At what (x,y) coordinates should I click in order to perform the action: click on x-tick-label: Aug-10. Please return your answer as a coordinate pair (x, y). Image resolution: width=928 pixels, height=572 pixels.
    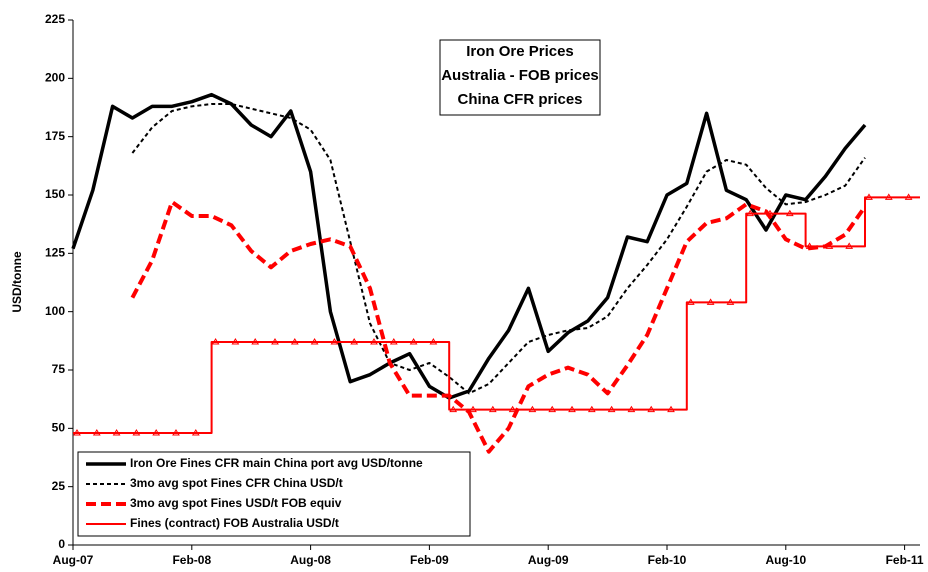
    Looking at the image, I should click on (785, 560).